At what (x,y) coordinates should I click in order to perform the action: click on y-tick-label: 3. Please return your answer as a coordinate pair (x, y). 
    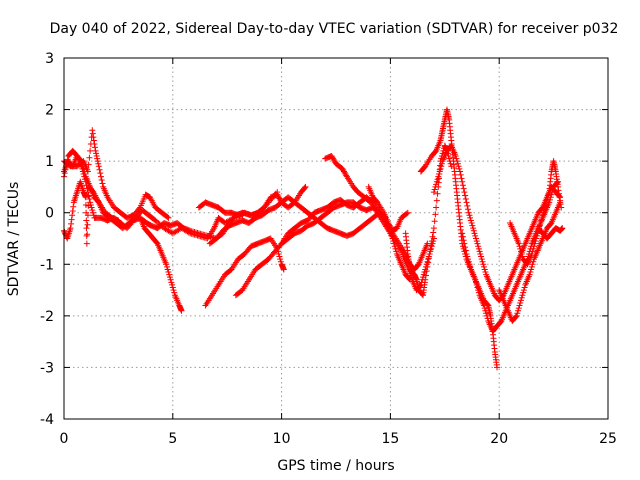
    Looking at the image, I should click on (49, 59).